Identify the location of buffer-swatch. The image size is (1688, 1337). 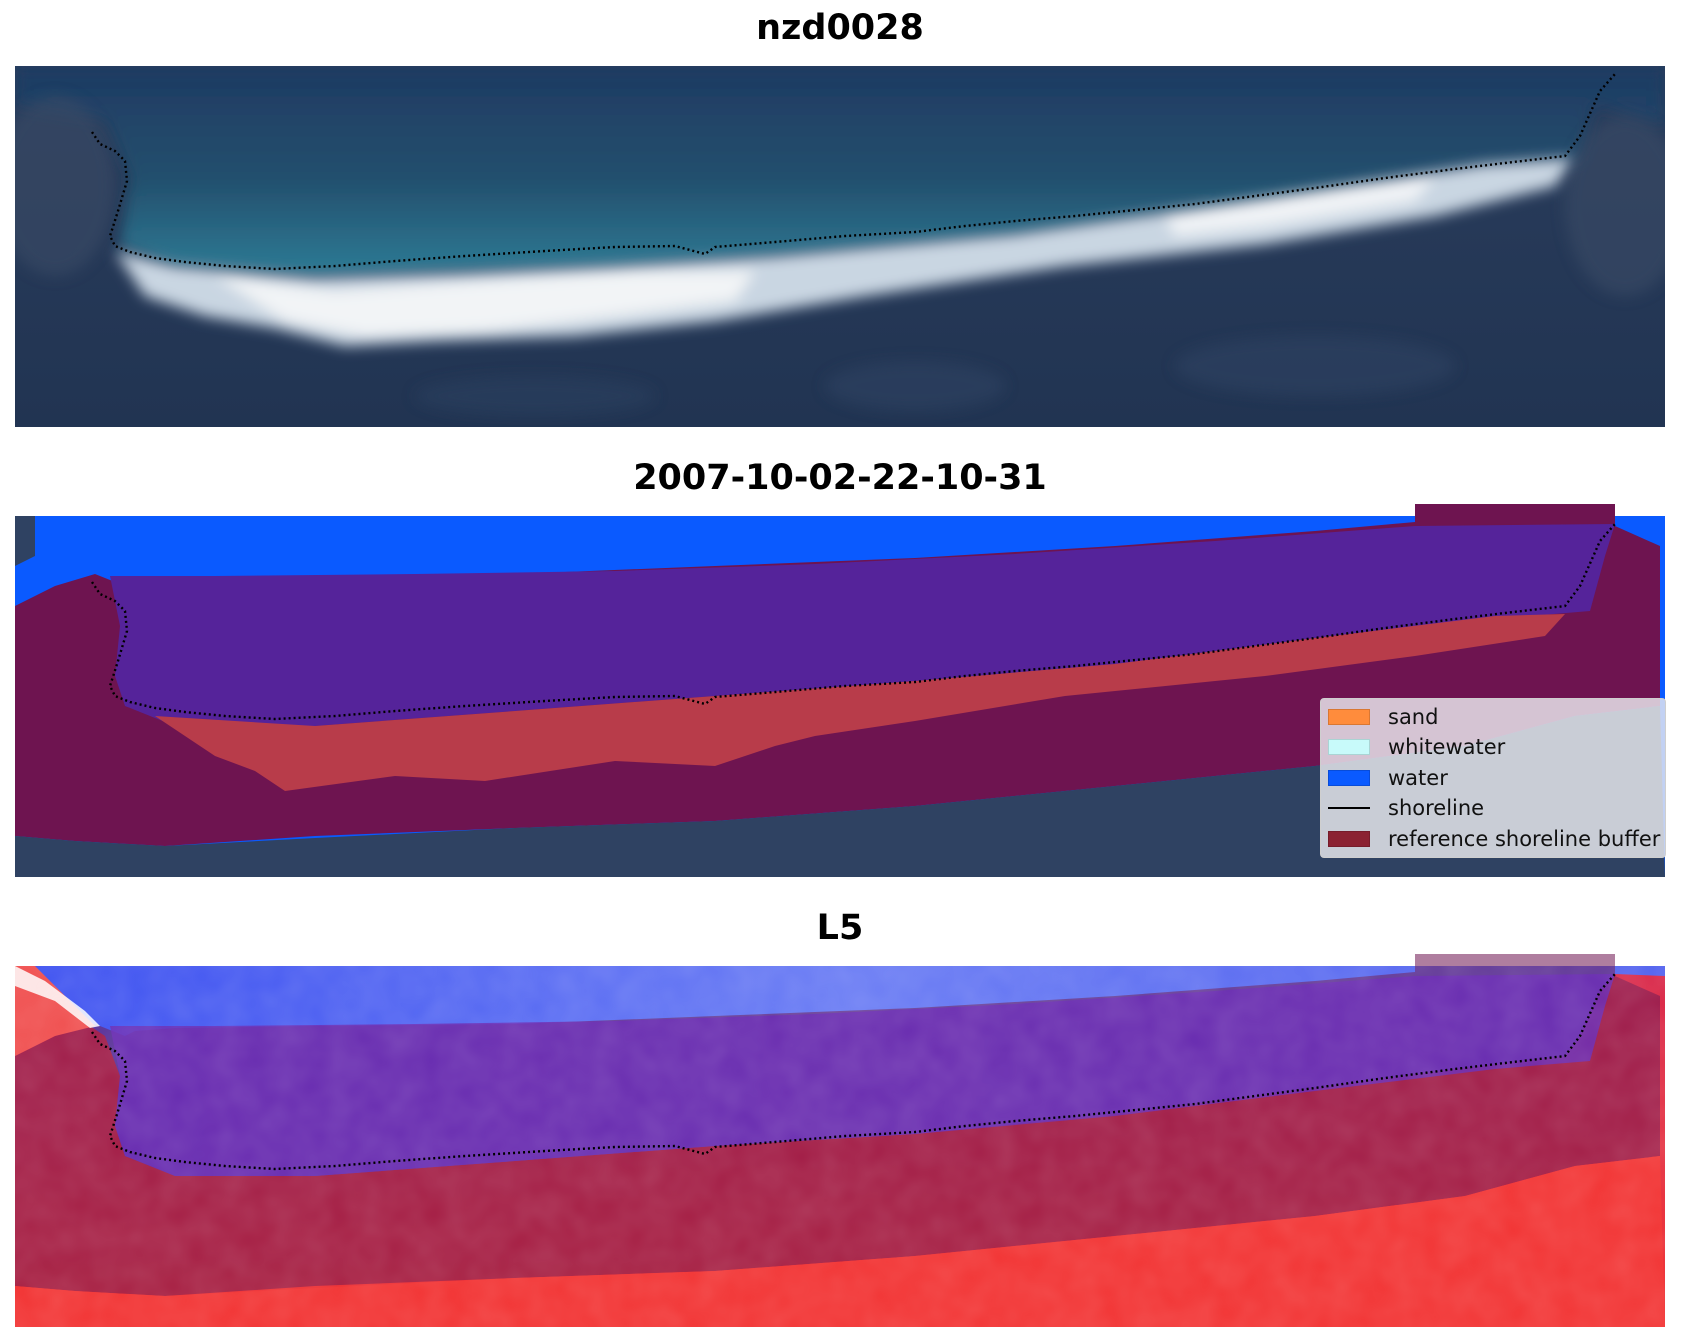
(1349, 839).